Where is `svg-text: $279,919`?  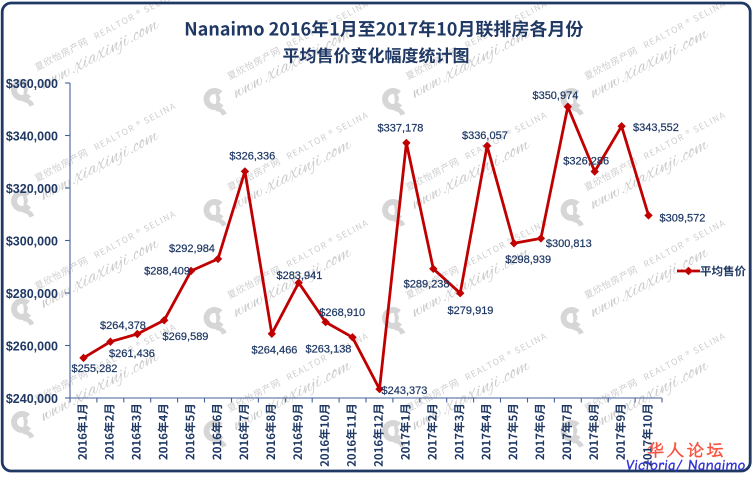
svg-text: $279,919 is located at coordinates (471, 311).